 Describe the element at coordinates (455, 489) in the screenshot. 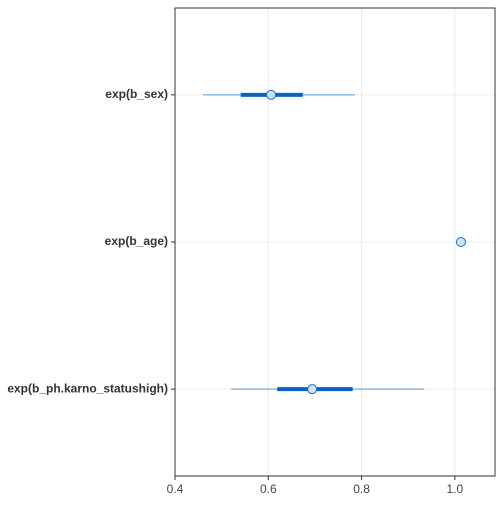

I see `x-tick-label: 1.0` at that location.